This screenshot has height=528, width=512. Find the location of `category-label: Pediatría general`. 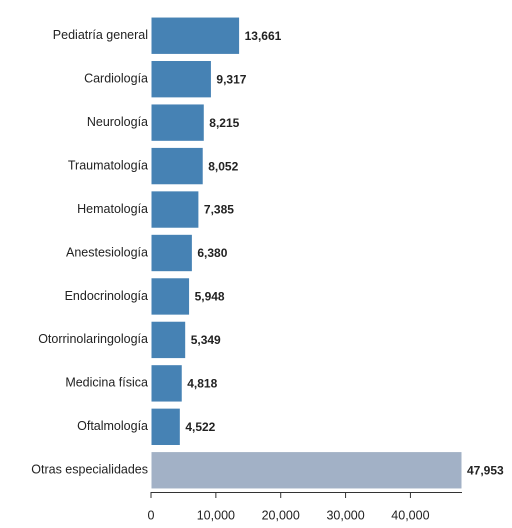

category-label: Pediatría general is located at coordinates (100, 35).